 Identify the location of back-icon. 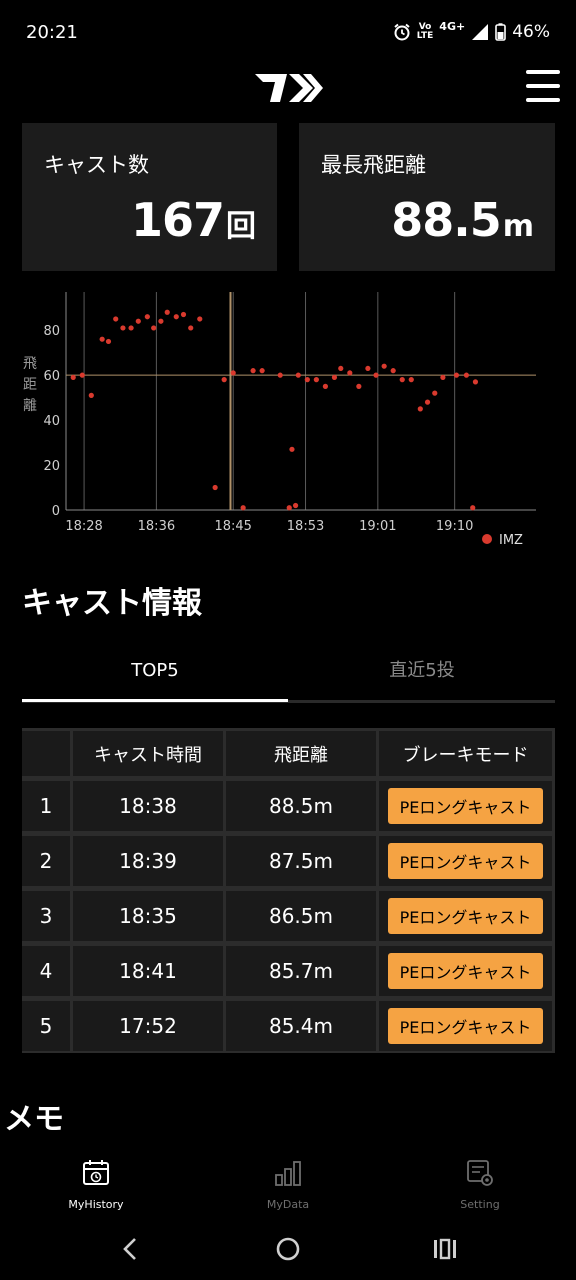
(131, 1249).